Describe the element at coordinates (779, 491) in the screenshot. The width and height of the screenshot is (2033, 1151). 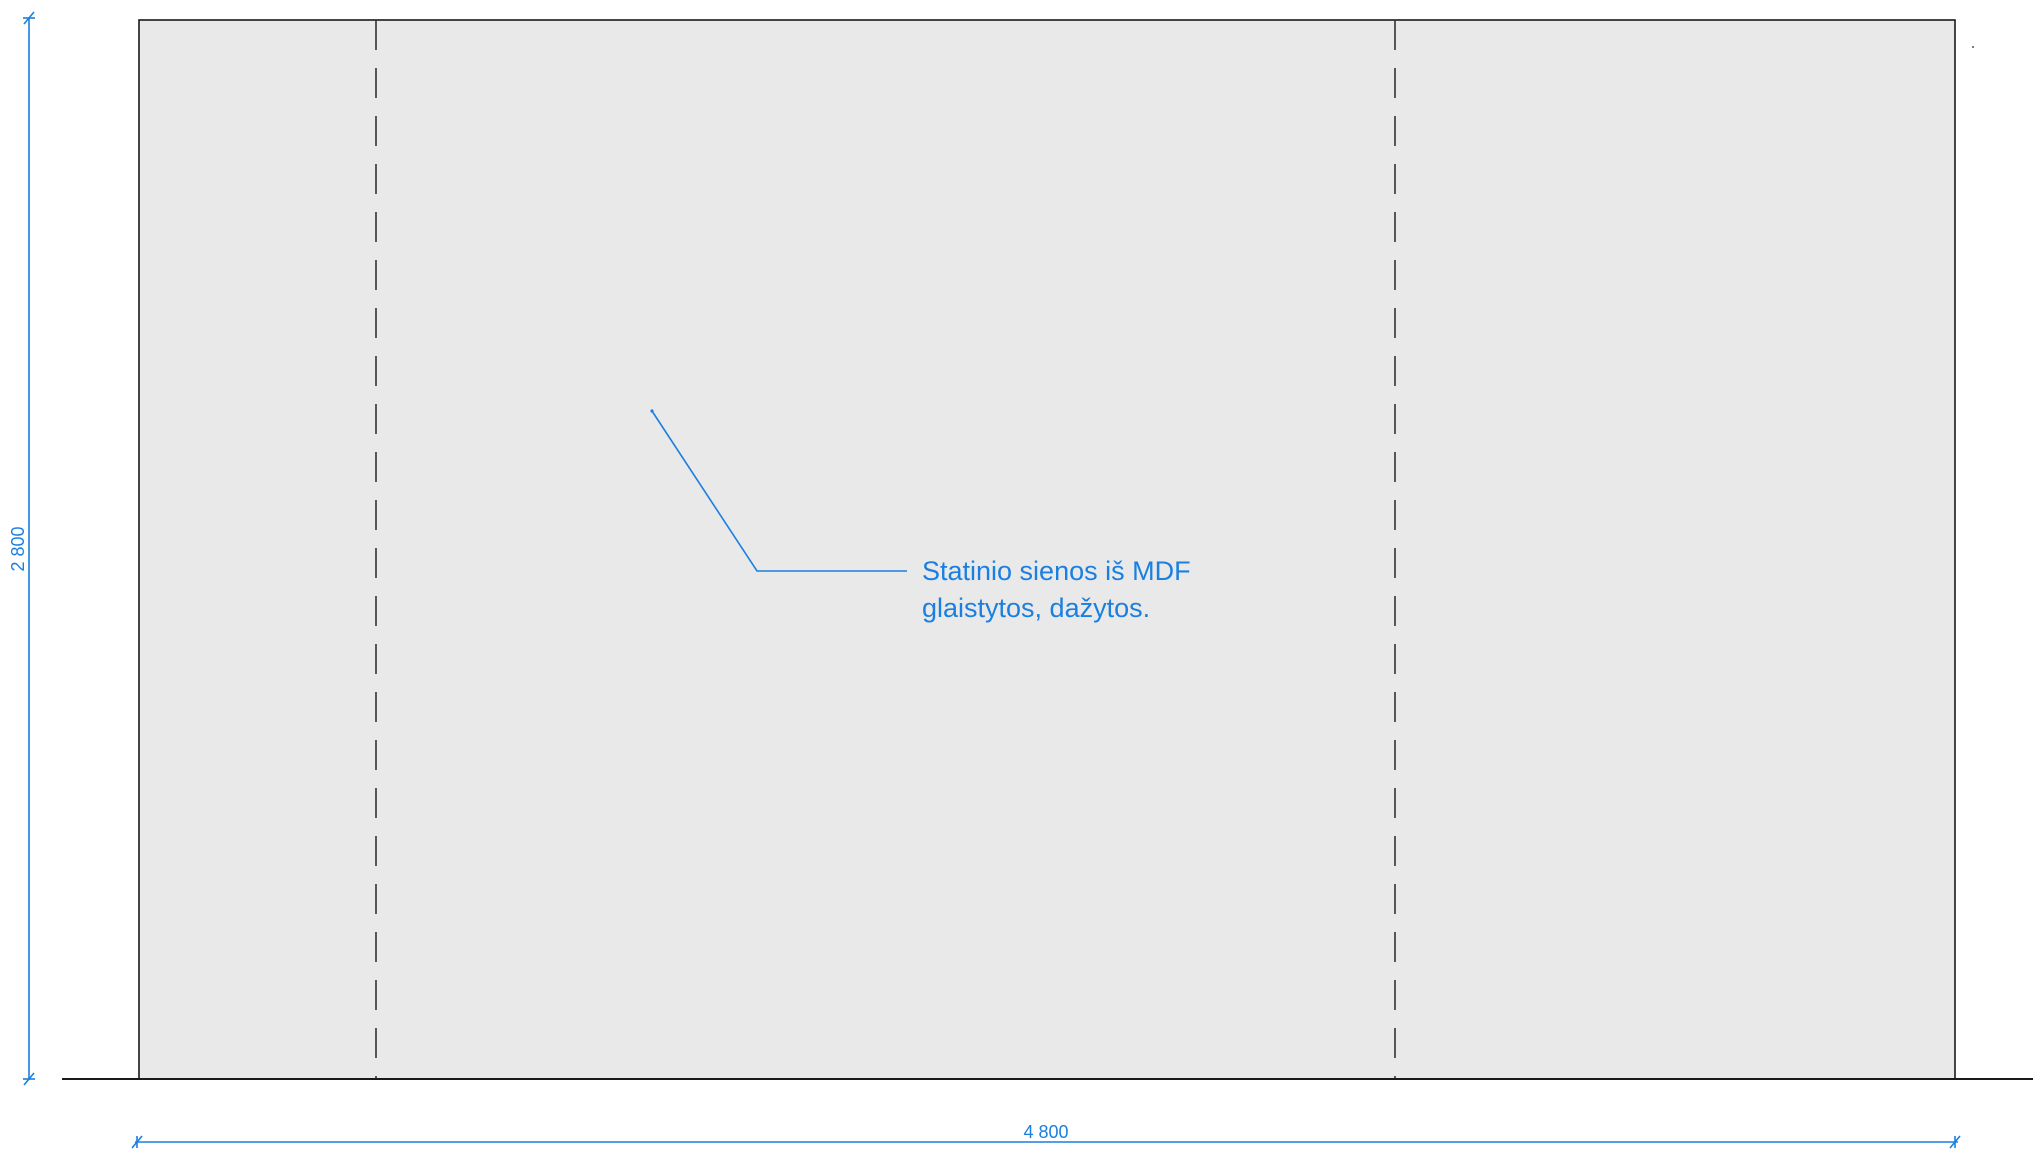
I see `note-leader-line` at that location.